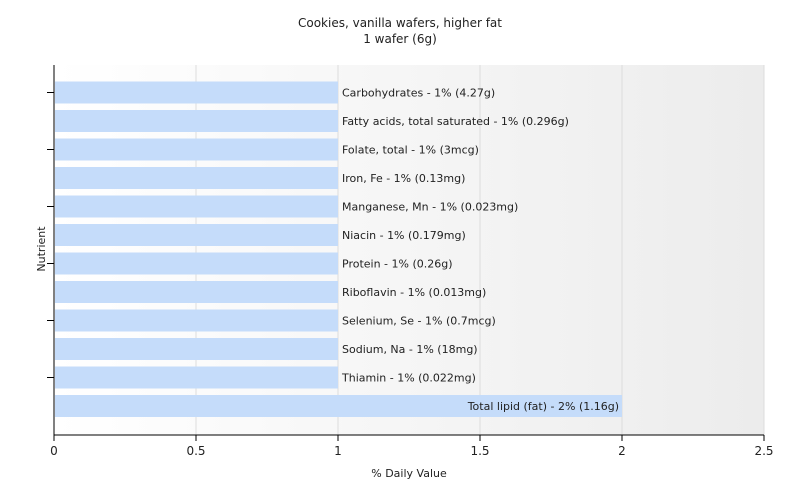 The height and width of the screenshot is (500, 800). What do you see at coordinates (409, 473) in the screenshot?
I see `x-axis-title: % Daily Value` at bounding box center [409, 473].